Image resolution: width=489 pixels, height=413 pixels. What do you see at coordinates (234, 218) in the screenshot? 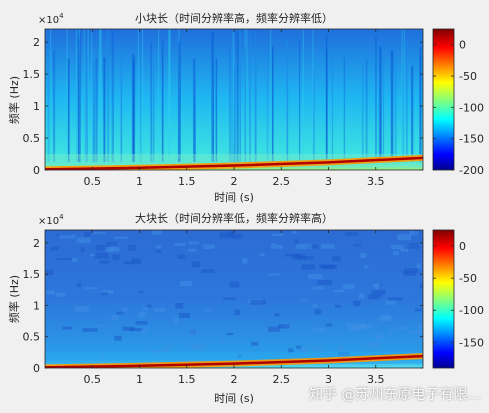
I see `bottom-chart-title: 大块长（时间分辨率低，频率分辨率高）` at bounding box center [234, 218].